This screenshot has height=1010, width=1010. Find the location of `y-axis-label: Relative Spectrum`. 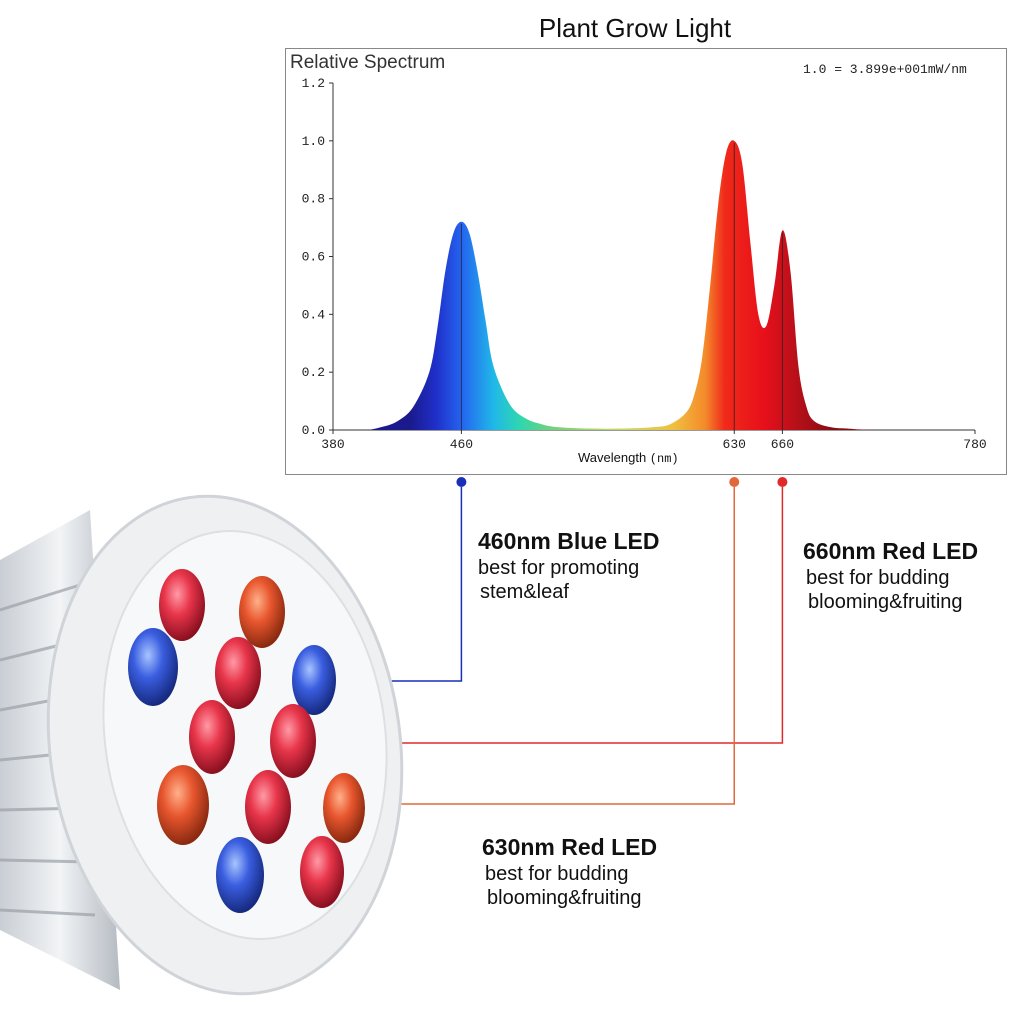

y-axis-label: Relative Spectrum is located at coordinates (368, 62).